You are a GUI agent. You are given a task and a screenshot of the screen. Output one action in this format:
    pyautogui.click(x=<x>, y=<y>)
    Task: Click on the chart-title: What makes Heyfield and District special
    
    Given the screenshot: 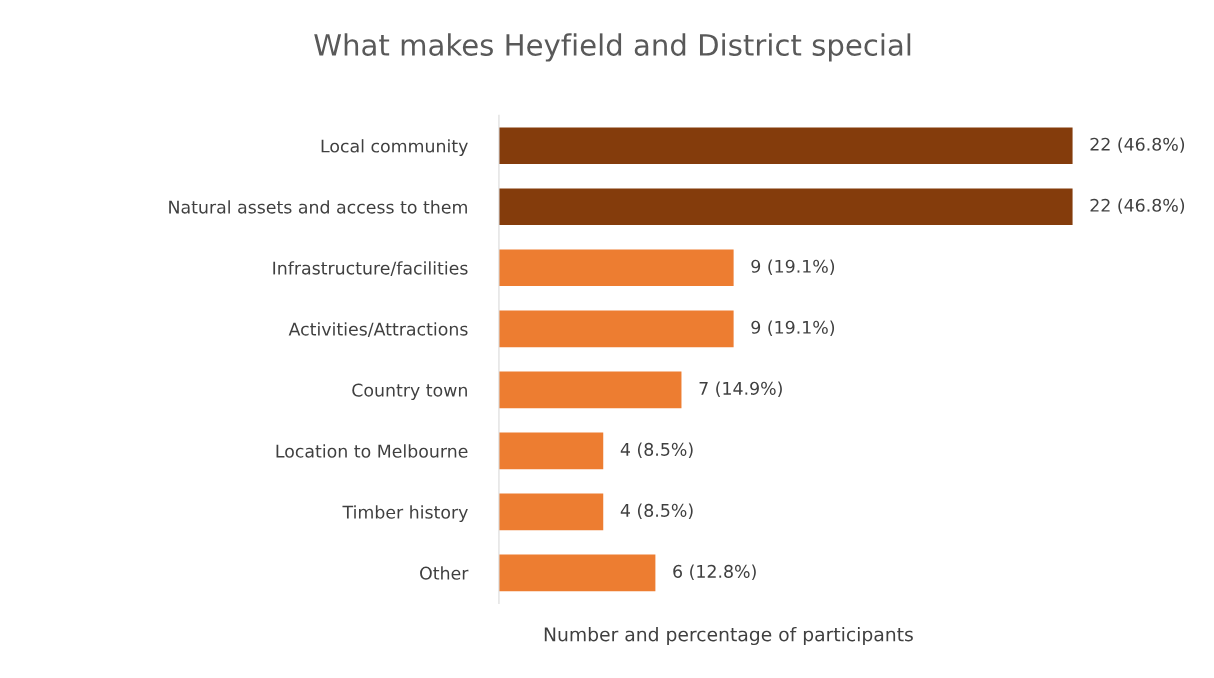 What is the action you would take?
    pyautogui.click(x=612, y=47)
    